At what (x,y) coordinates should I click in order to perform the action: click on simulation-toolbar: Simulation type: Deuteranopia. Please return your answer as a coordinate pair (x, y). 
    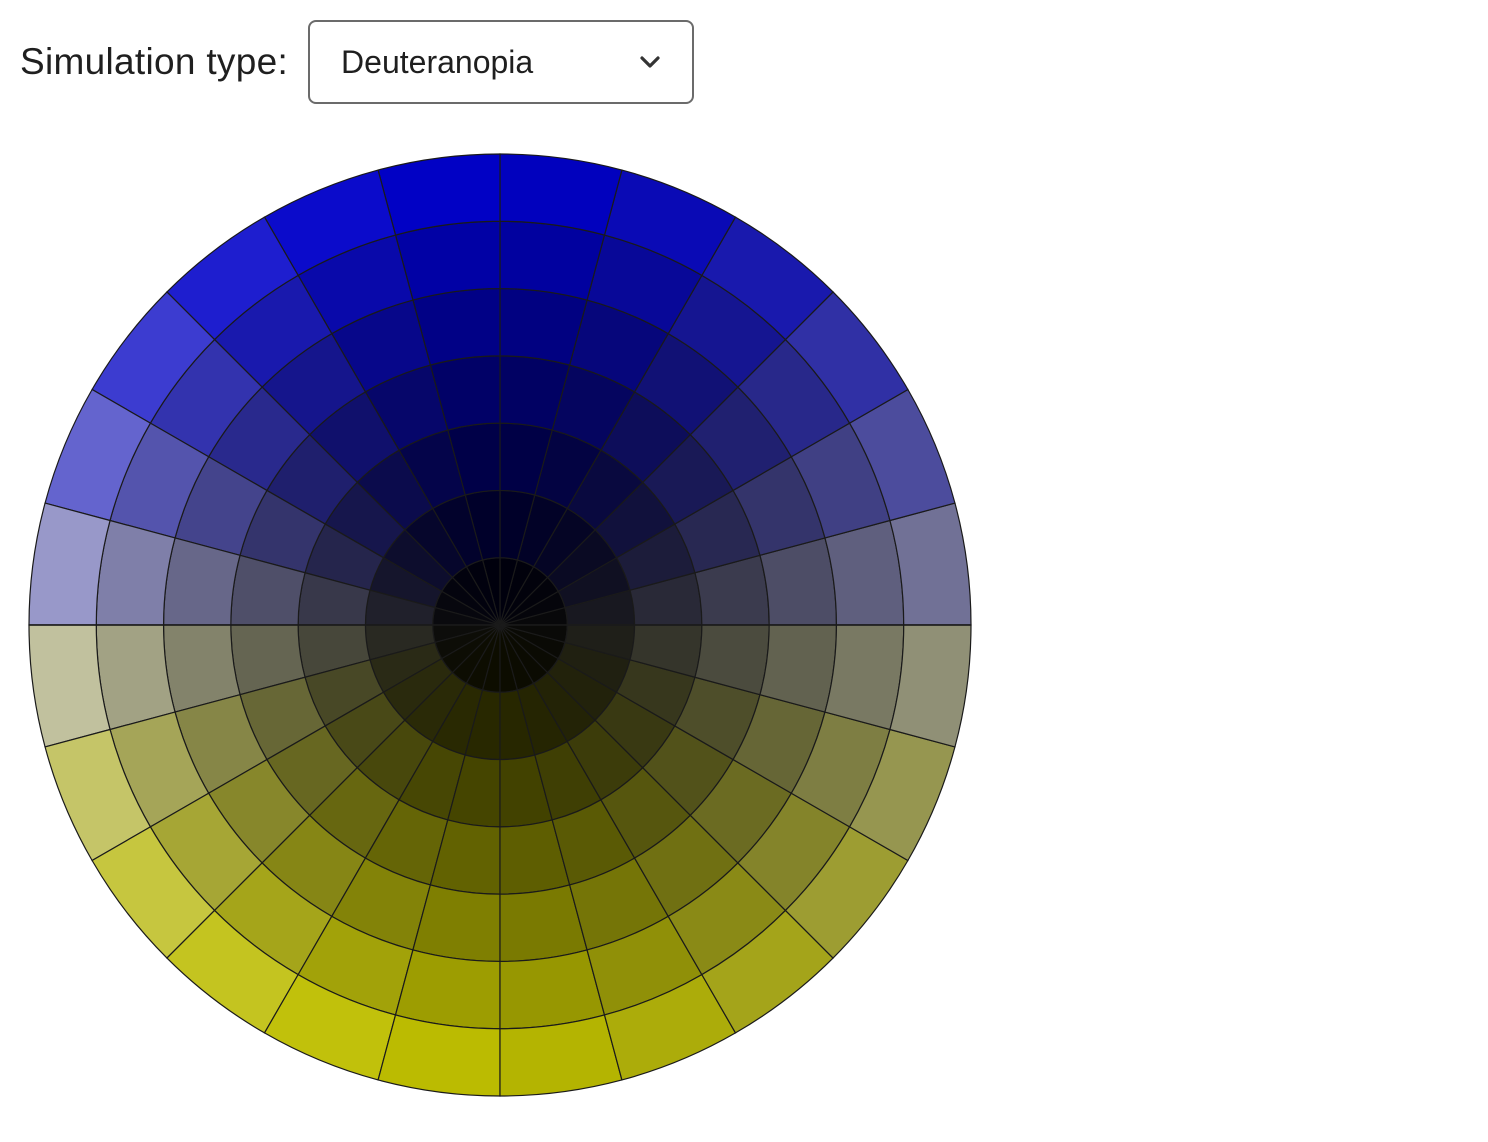
    Looking at the image, I should click on (357, 62).